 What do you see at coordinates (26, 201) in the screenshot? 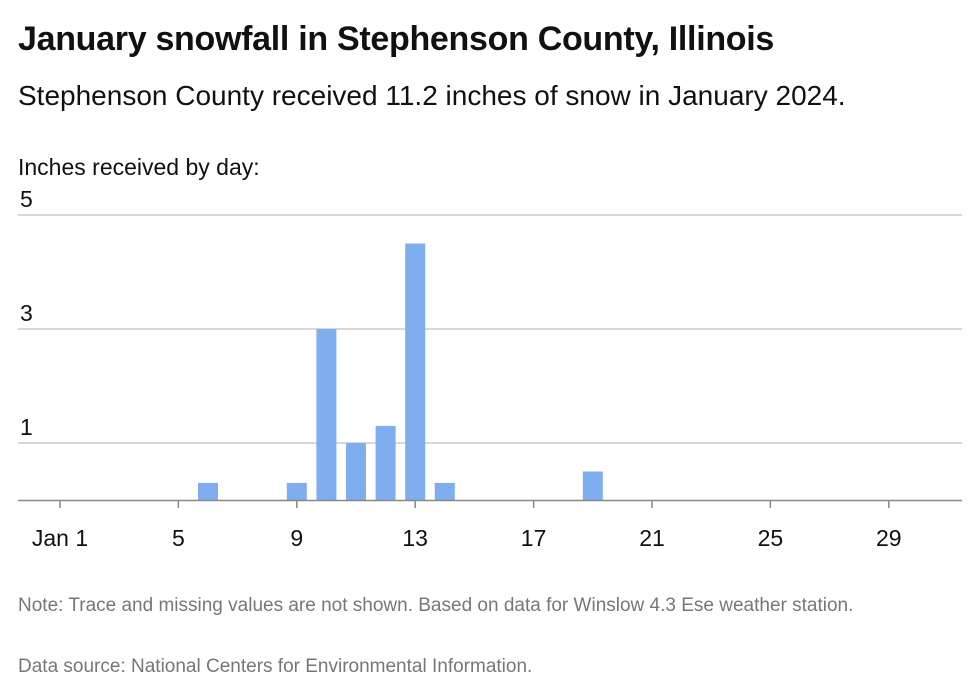
I see `y-tick-label: 5` at bounding box center [26, 201].